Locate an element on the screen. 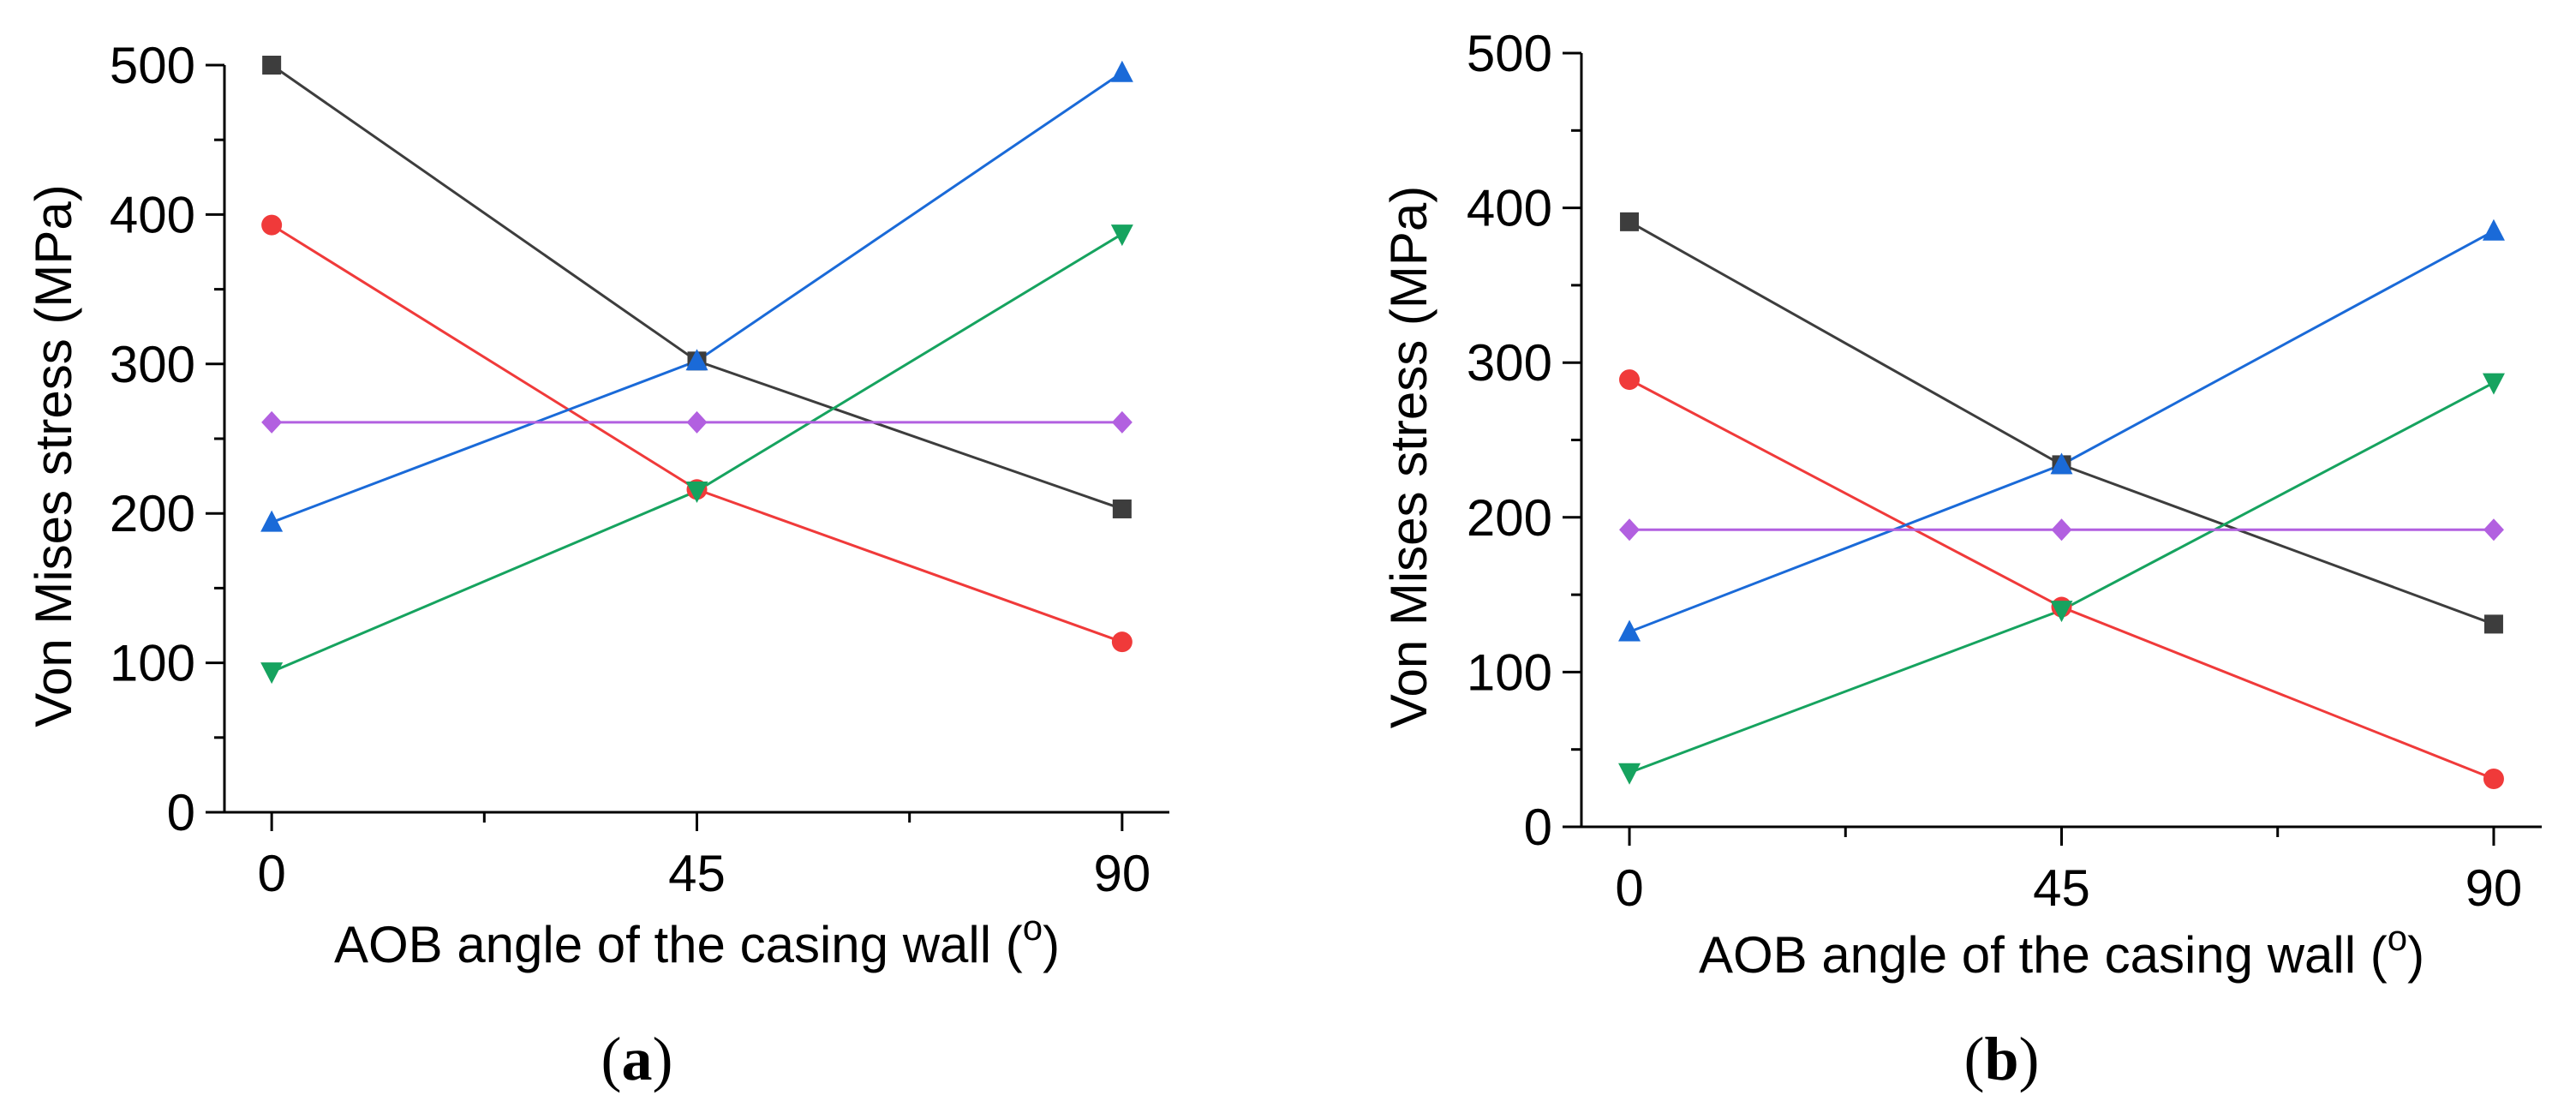  chart-a-y-axis-title: Von Mises stress (MPa) is located at coordinates (54, 455).